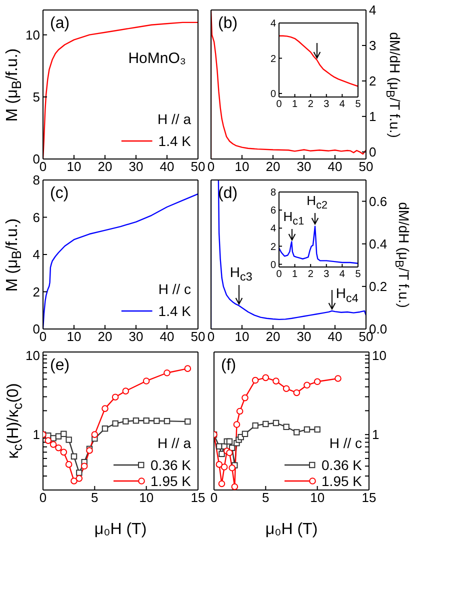  What do you see at coordinates (157, 59) in the screenshot?
I see `annotation: HoMnO₃` at bounding box center [157, 59].